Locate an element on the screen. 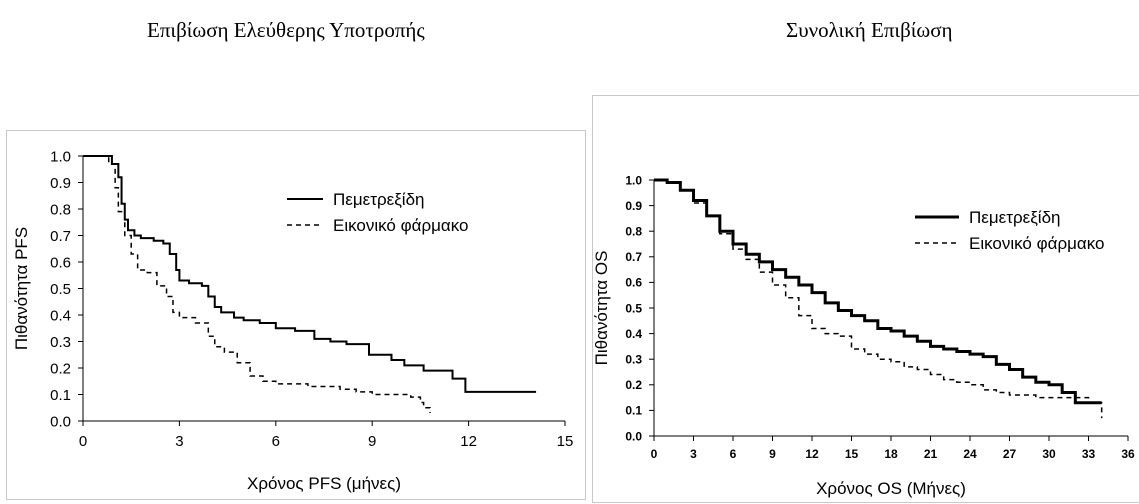 The width and height of the screenshot is (1139, 504). pfs-x-tick-label: 15 is located at coordinates (565, 441).